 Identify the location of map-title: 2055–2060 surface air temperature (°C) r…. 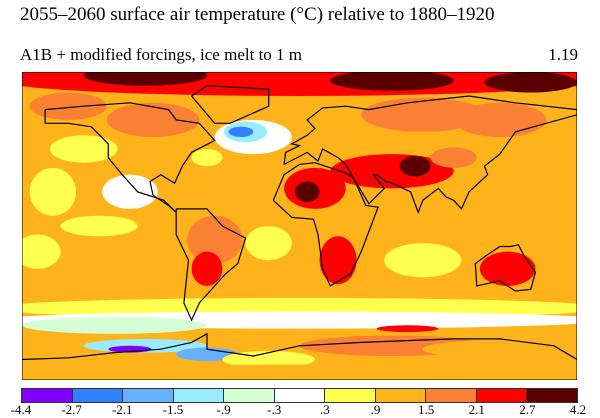
(257, 14).